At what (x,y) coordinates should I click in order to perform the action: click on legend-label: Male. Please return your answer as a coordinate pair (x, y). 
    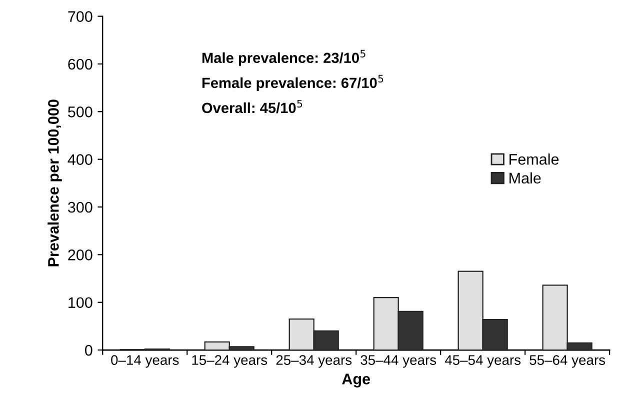
    Looking at the image, I should click on (525, 178).